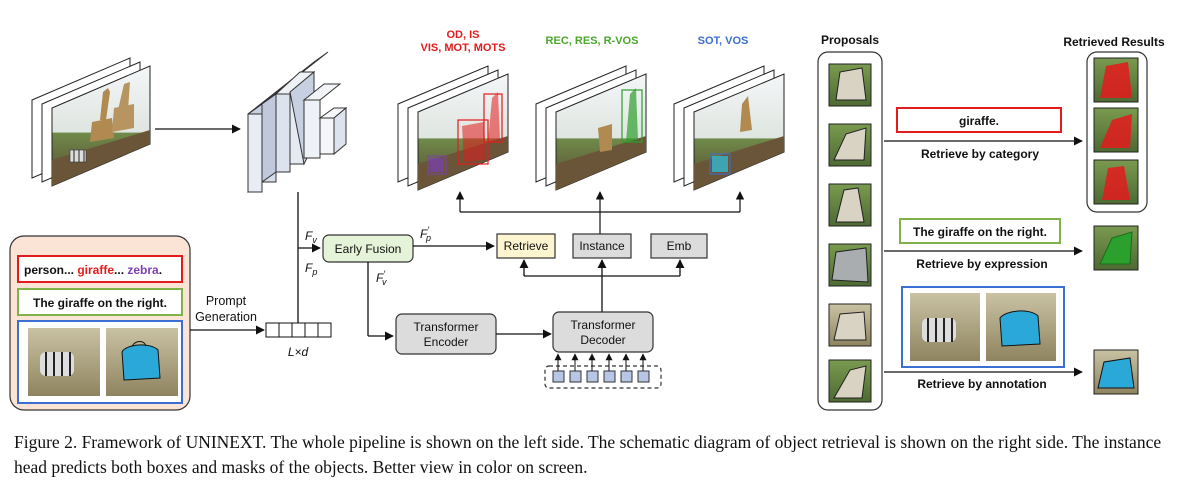  Describe the element at coordinates (1116, 131) in the screenshot. I see `retrieved-category-results` at that location.